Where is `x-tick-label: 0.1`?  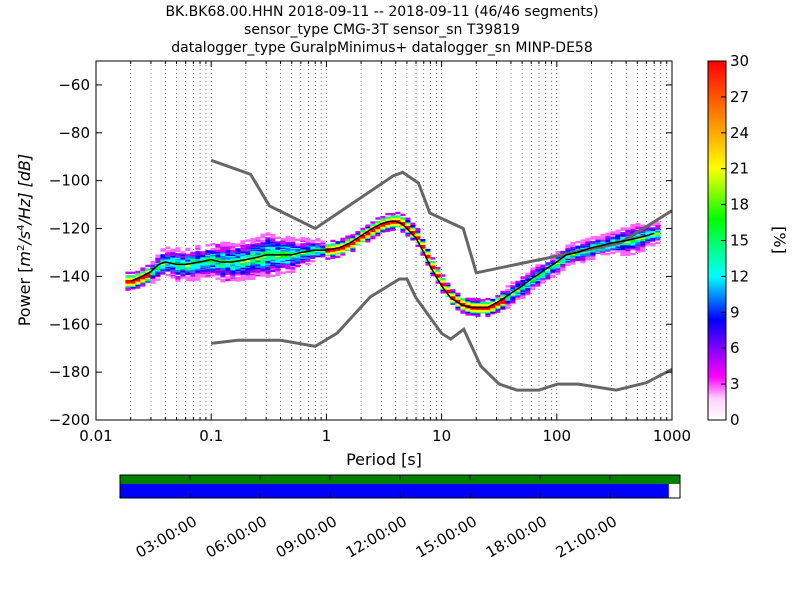
x-tick-label: 0.1 is located at coordinates (211, 436).